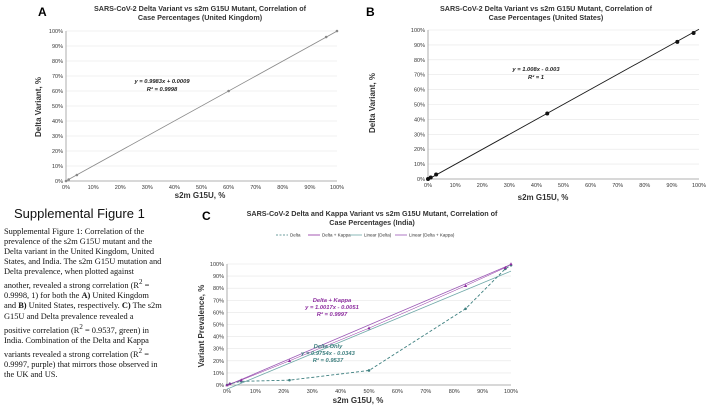  Describe the element at coordinates (372, 222) in the screenshot. I see `chart-title-line2: Case Percentages (India)` at that location.